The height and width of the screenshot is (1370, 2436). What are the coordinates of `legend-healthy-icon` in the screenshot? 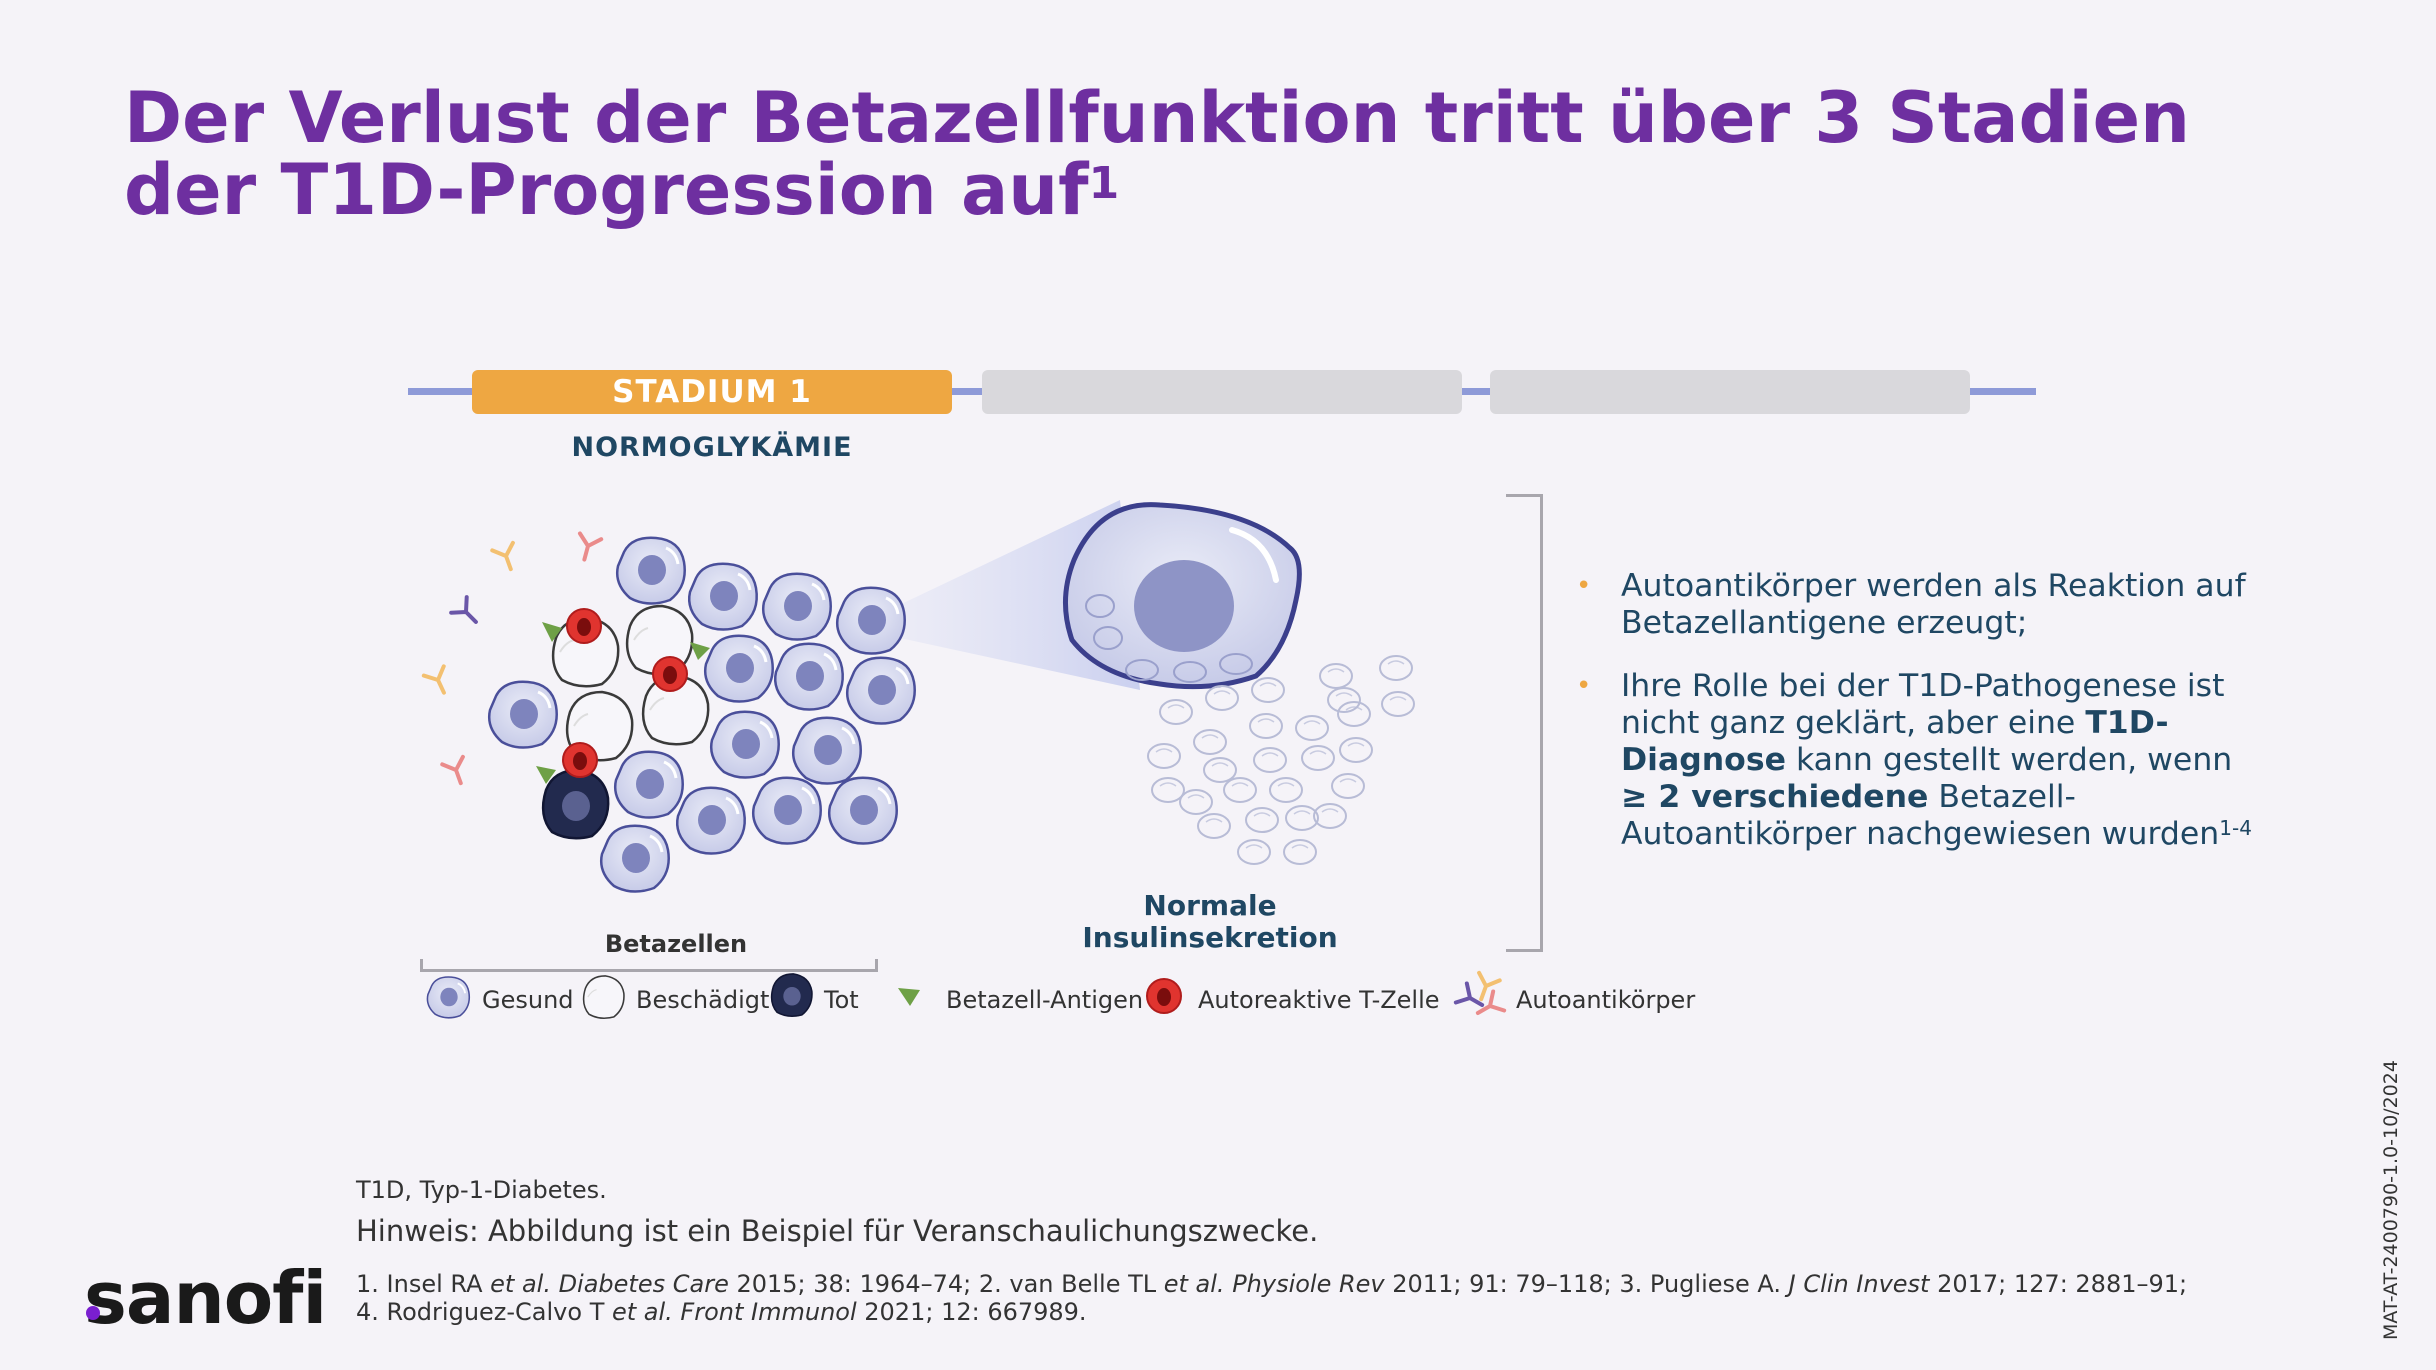 It's located at (448, 997).